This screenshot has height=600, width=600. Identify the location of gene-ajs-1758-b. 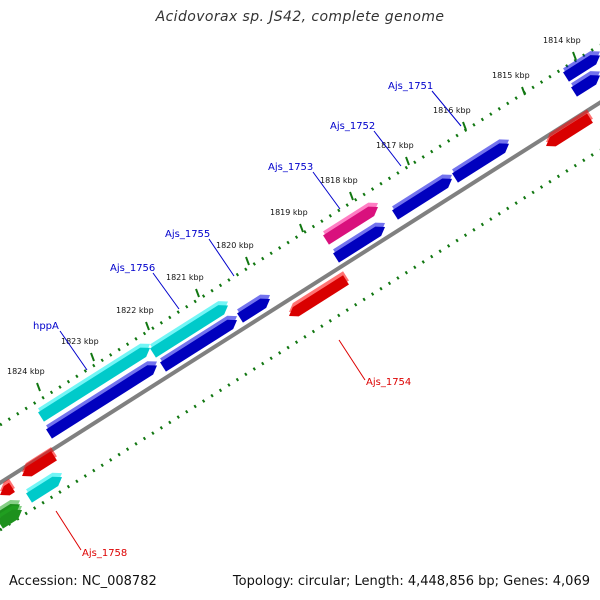
(44, 487).